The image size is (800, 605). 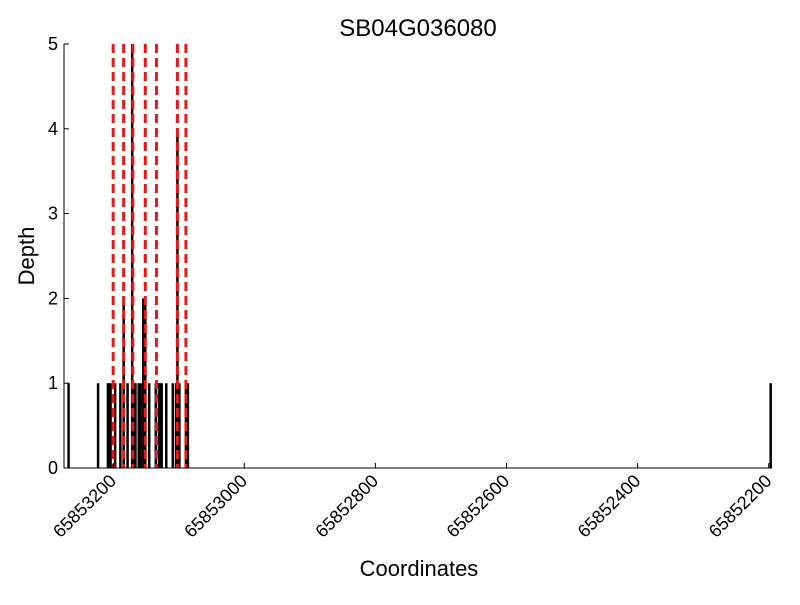 I want to click on x-axis-title: Coordinates, so click(x=419, y=568).